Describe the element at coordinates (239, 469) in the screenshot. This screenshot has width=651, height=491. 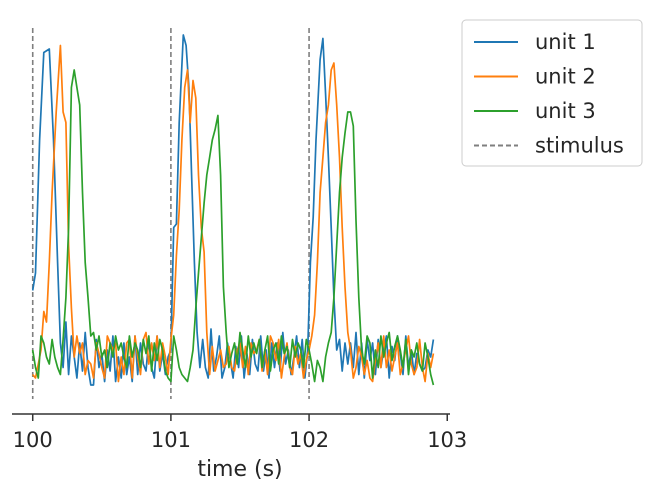
I see `x-axis-label: time (s)` at that location.